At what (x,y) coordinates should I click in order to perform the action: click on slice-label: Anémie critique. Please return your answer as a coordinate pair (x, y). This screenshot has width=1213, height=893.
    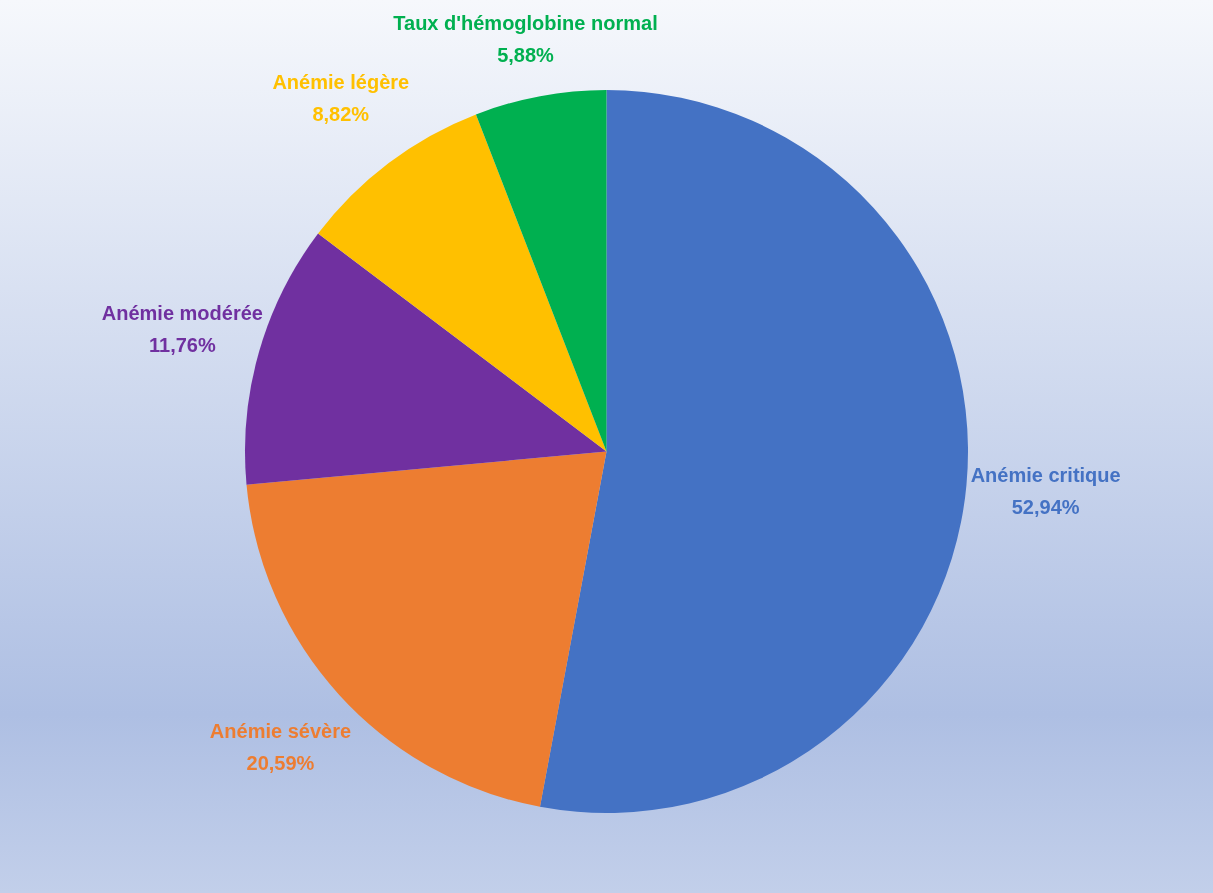
    Looking at the image, I should click on (1045, 474).